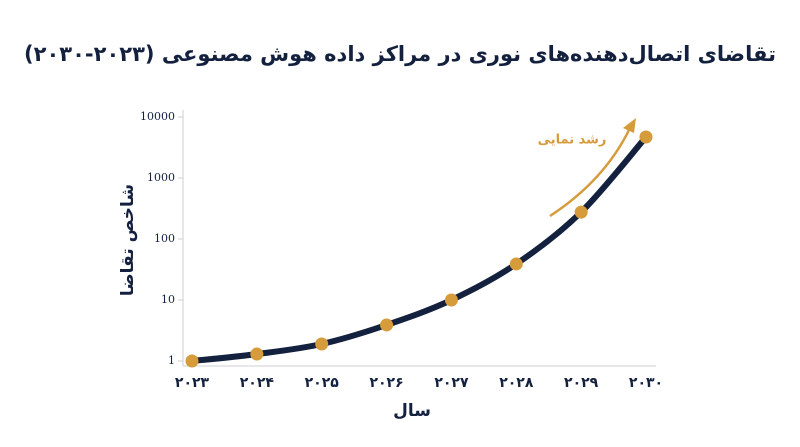 The height and width of the screenshot is (447, 800). Describe the element at coordinates (128, 240) in the screenshot. I see `y-axis-label: شاخص تقاضا` at that location.